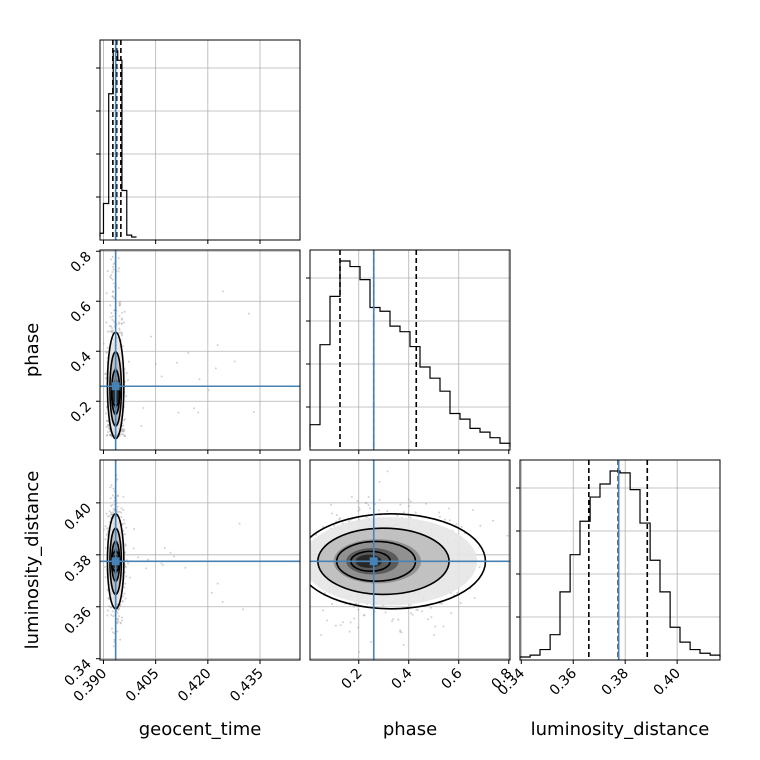  Describe the element at coordinates (620, 564) in the screenshot. I see `histogram-luminosity_distance` at that location.